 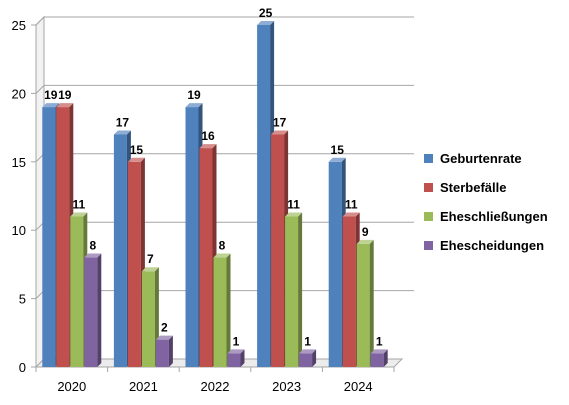 I want to click on y-tick-label: 0, so click(x=22, y=367).